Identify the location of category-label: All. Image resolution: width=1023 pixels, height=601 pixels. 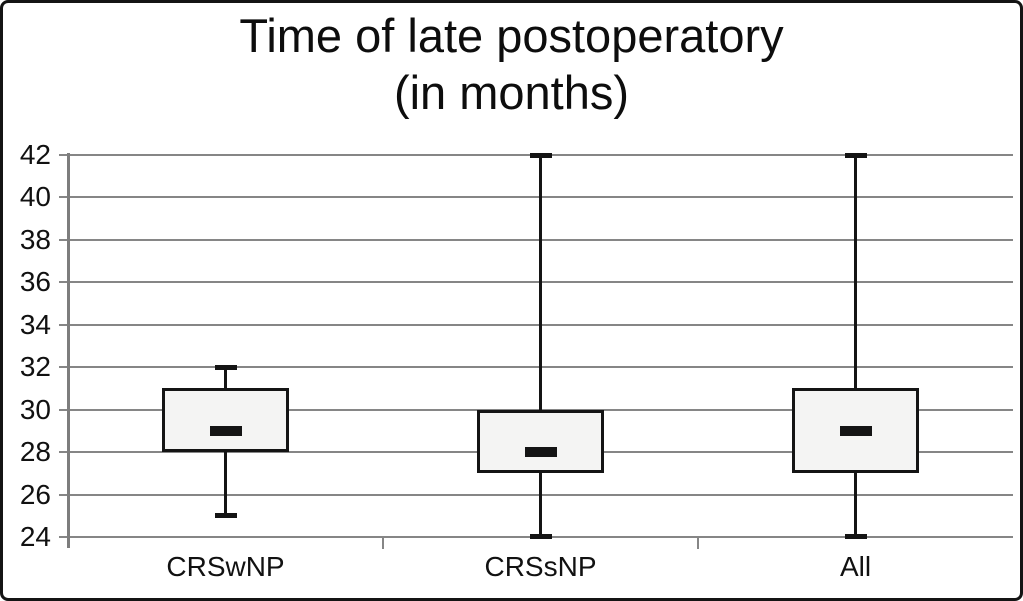
(855, 566).